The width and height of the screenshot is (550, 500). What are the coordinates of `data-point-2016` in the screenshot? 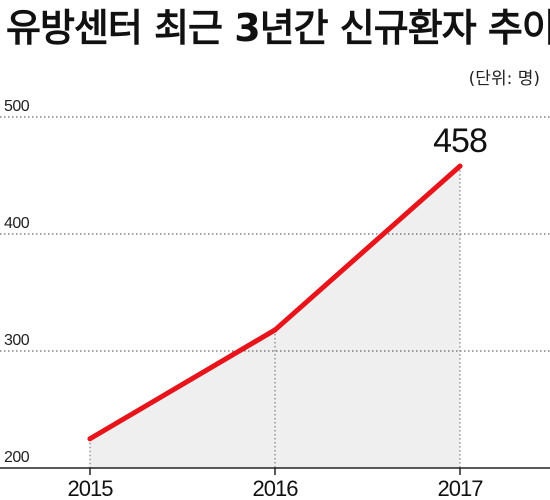 It's located at (275, 330).